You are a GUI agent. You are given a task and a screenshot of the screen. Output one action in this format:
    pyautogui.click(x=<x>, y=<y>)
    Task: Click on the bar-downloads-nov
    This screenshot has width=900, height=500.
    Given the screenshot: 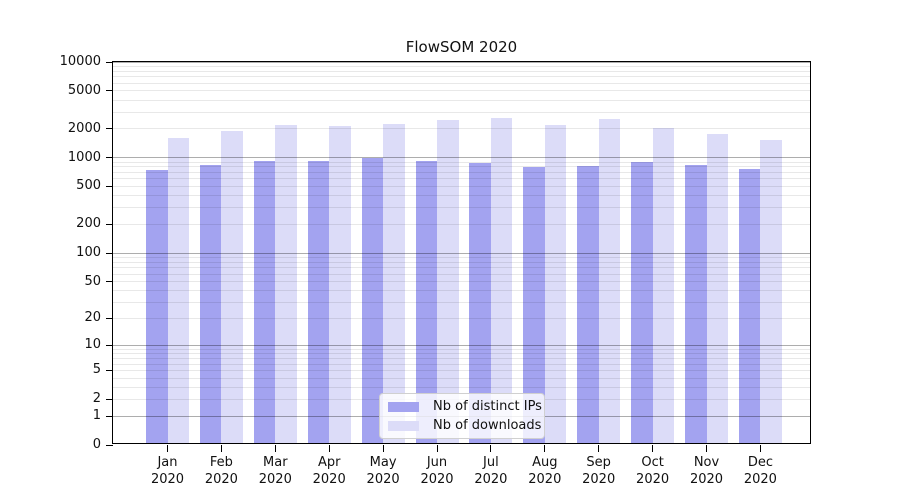 What is the action you would take?
    pyautogui.click(x=717, y=288)
    